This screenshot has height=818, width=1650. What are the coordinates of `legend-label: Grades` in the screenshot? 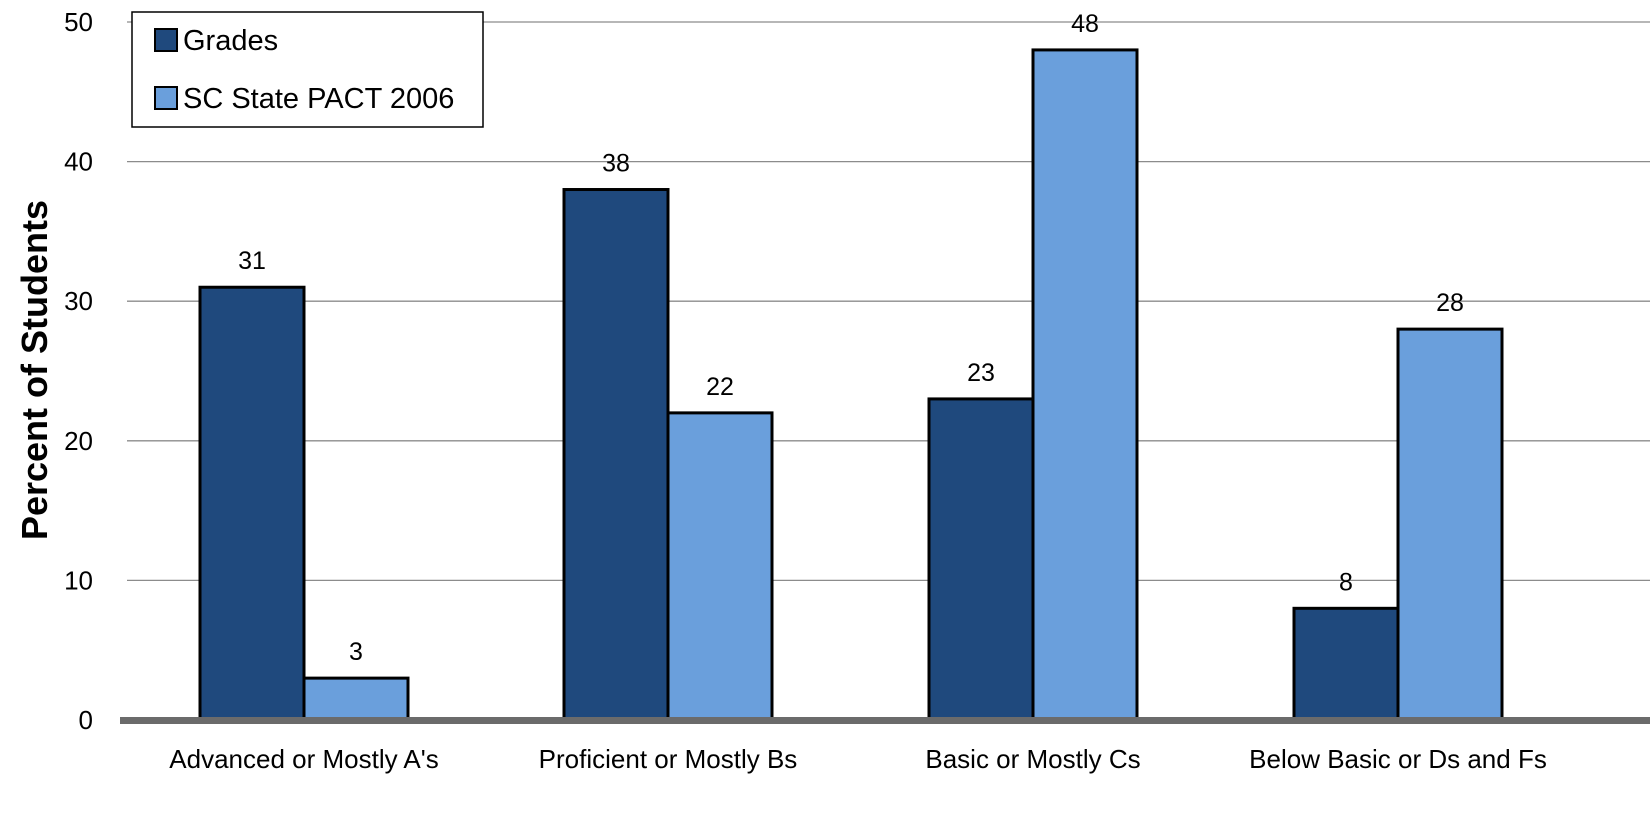 It's located at (230, 41).